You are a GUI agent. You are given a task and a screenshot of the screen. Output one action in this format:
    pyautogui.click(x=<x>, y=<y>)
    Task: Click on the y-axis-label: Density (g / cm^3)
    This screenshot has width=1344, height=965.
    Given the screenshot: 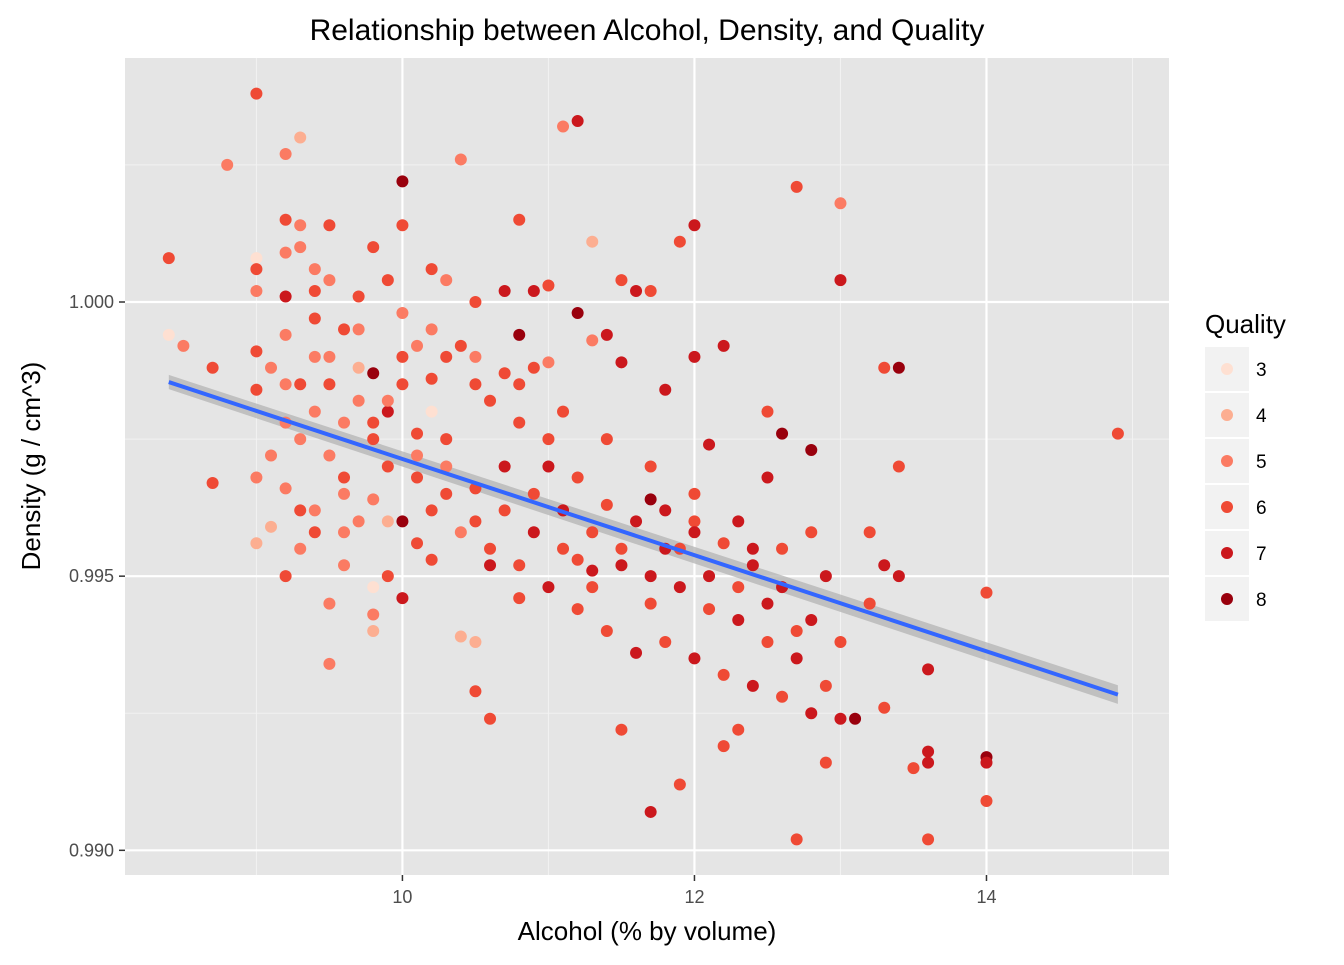 What is the action you would take?
    pyautogui.click(x=31, y=466)
    